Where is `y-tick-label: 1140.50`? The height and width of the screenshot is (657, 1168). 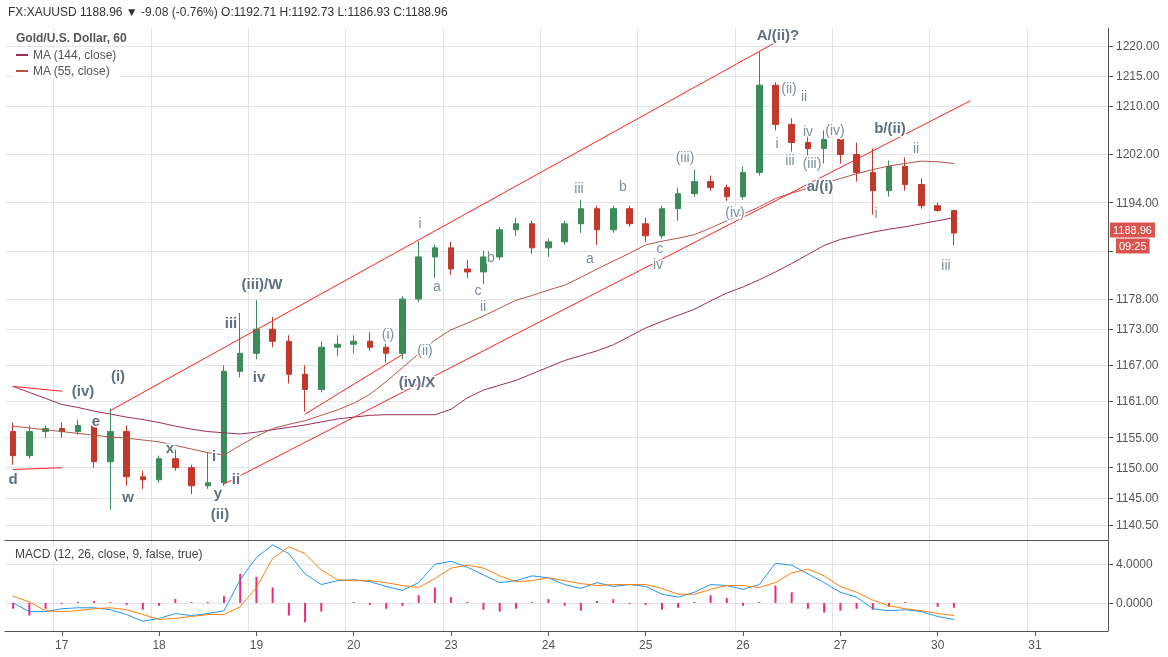
y-tick-label: 1140.50 is located at coordinates (1137, 524).